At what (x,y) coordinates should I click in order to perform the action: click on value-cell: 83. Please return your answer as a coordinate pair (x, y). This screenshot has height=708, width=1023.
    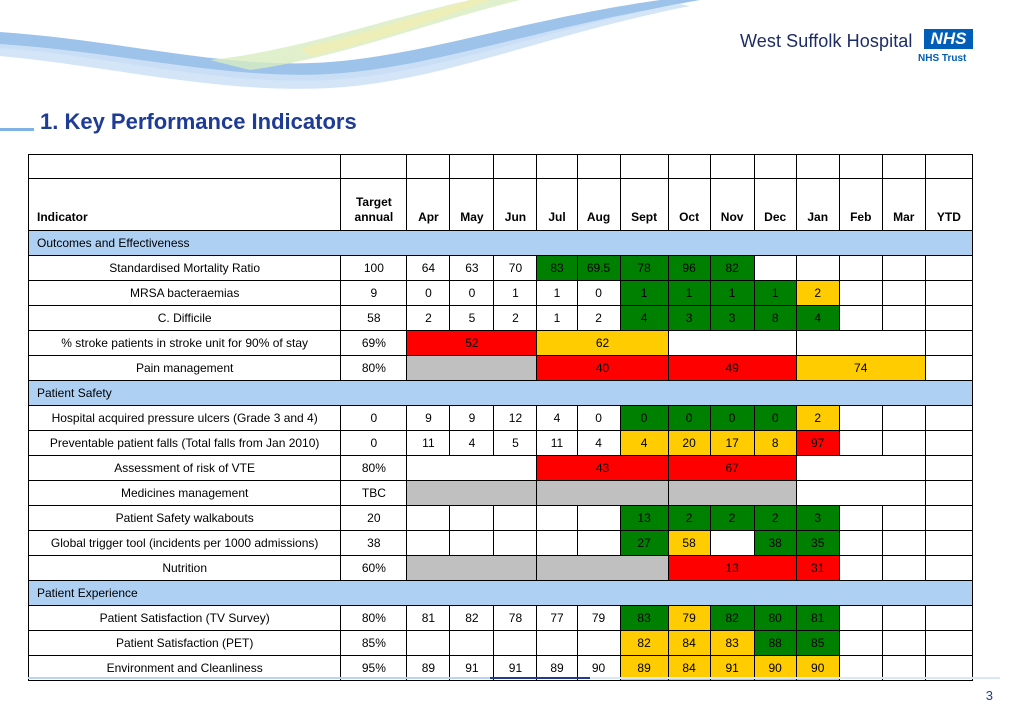
    Looking at the image, I should click on (732, 643).